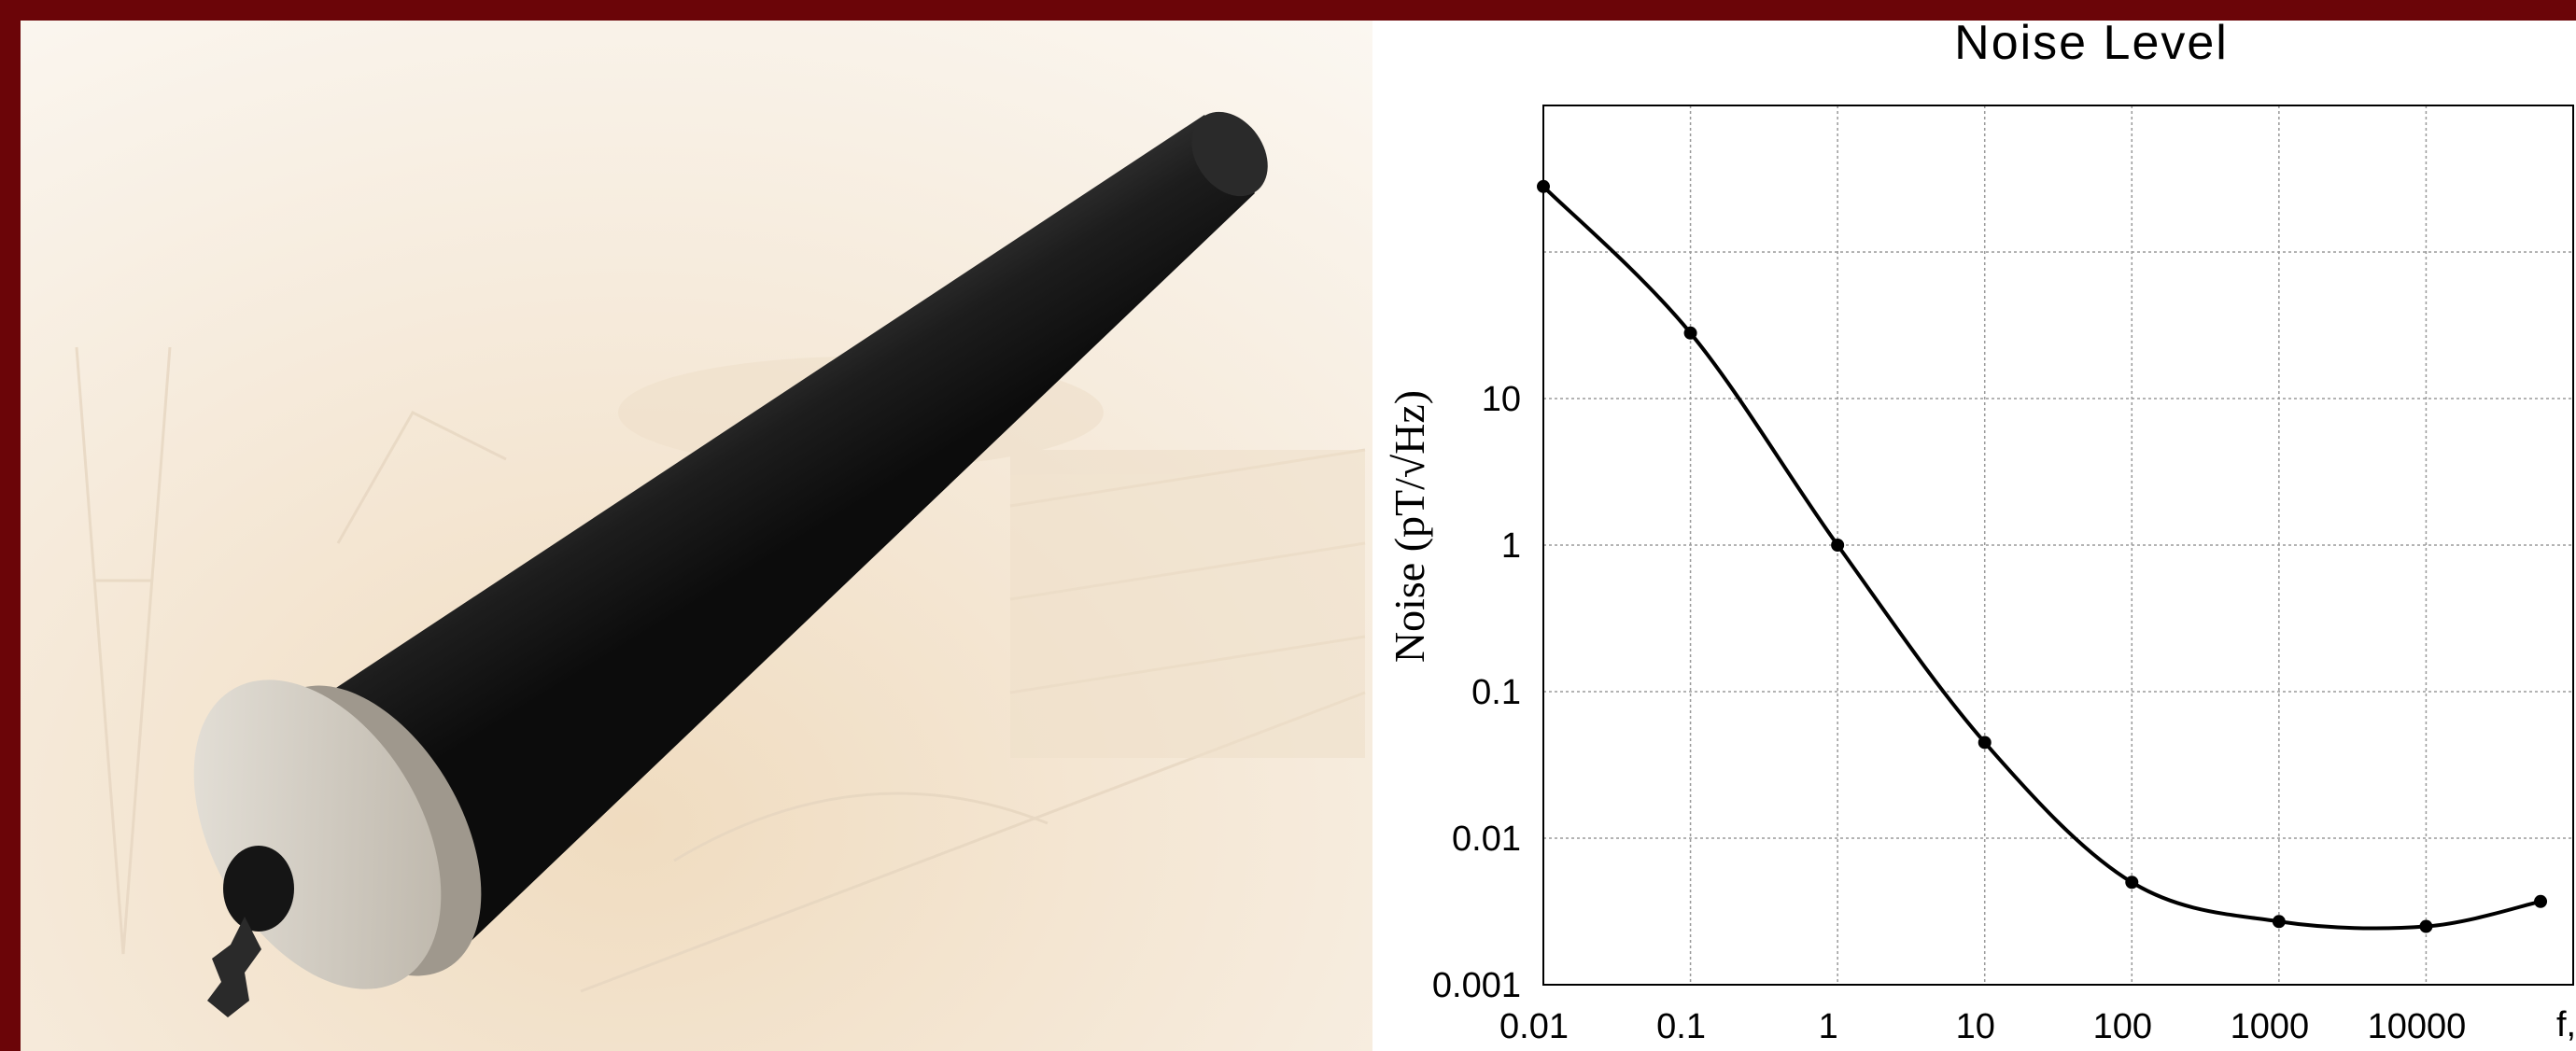 This screenshot has height=1051, width=2576. I want to click on x-axis-label: f, Hz, so click(2566, 1024).